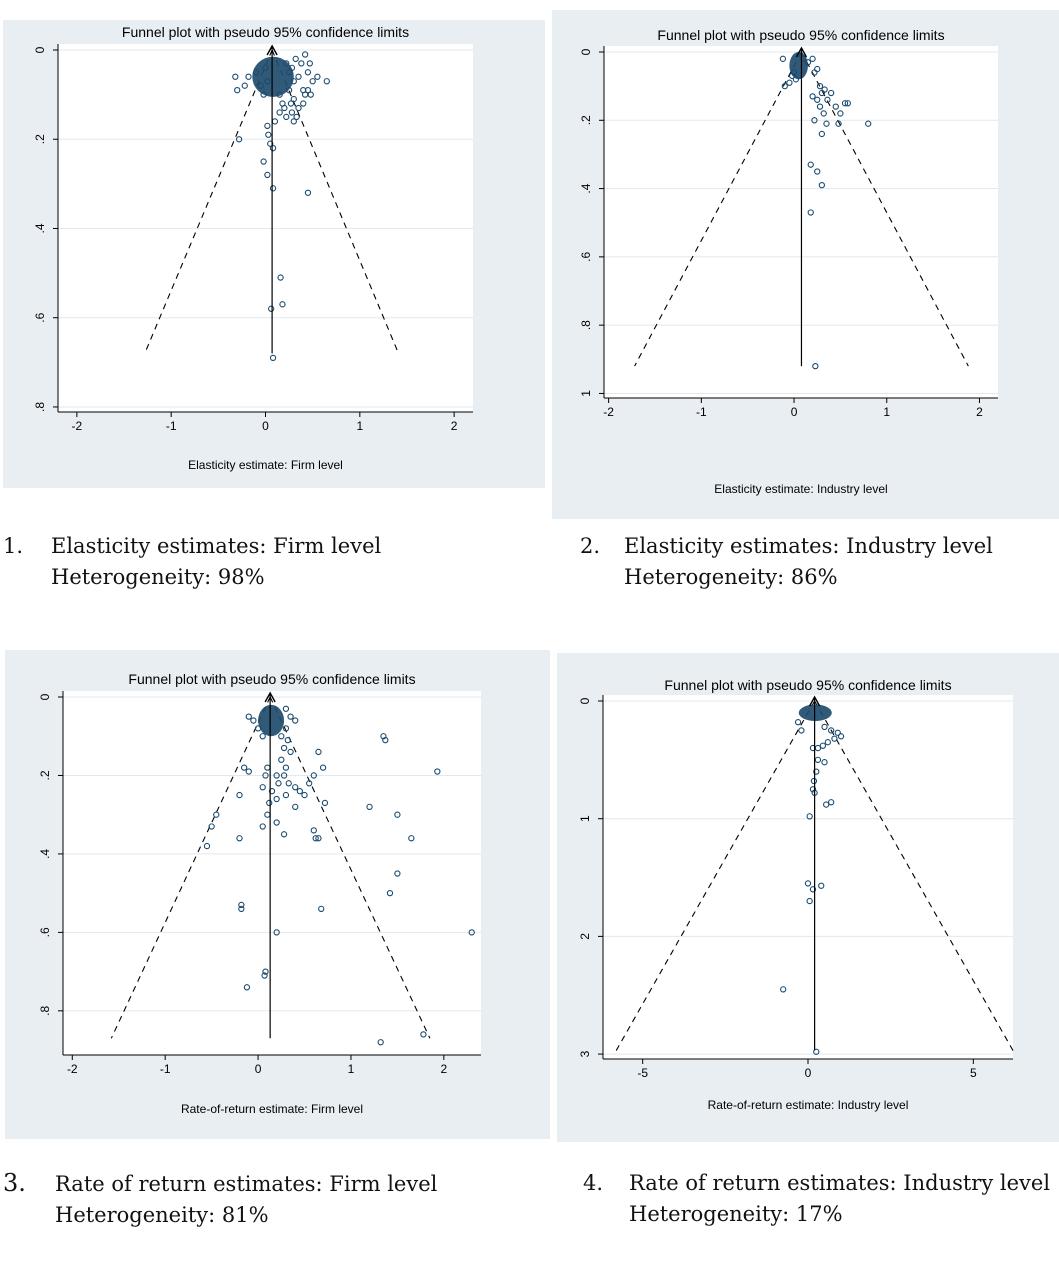  What do you see at coordinates (886, 412) in the screenshot?
I see `x-tick-label: 1` at bounding box center [886, 412].